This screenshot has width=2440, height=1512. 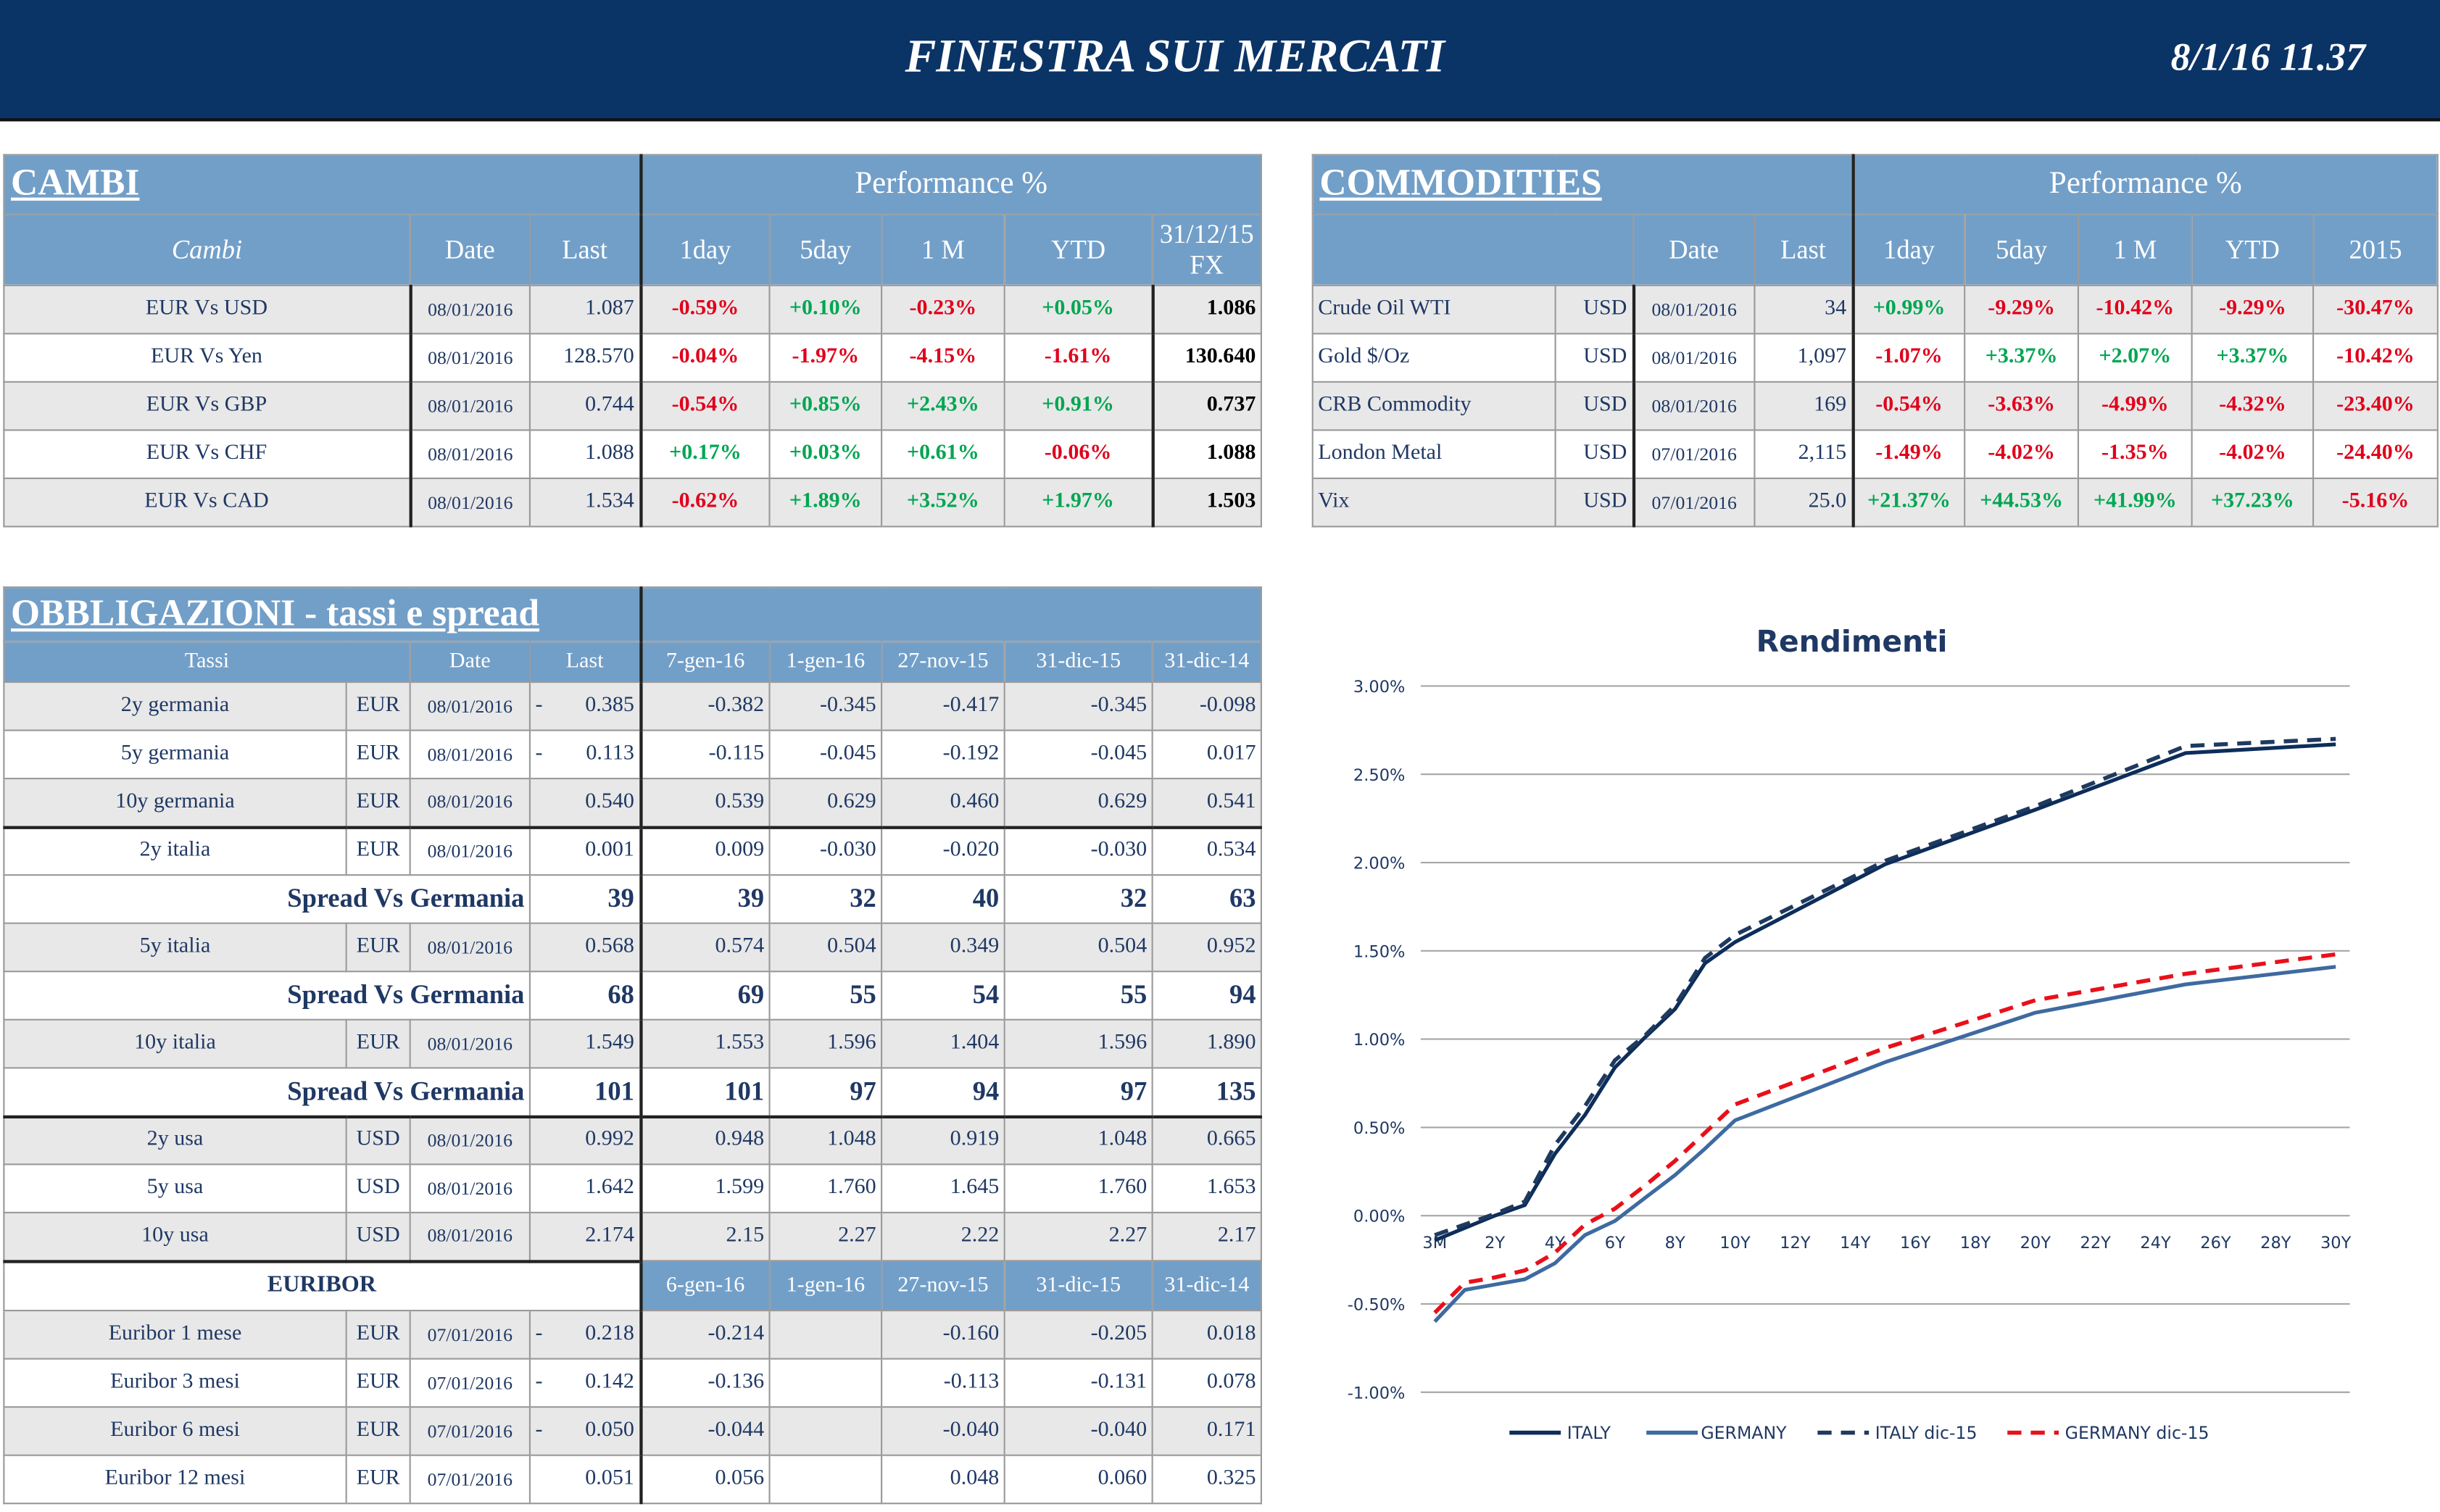 What do you see at coordinates (943, 406) in the screenshot?
I see `performance-value: +2.43%` at bounding box center [943, 406].